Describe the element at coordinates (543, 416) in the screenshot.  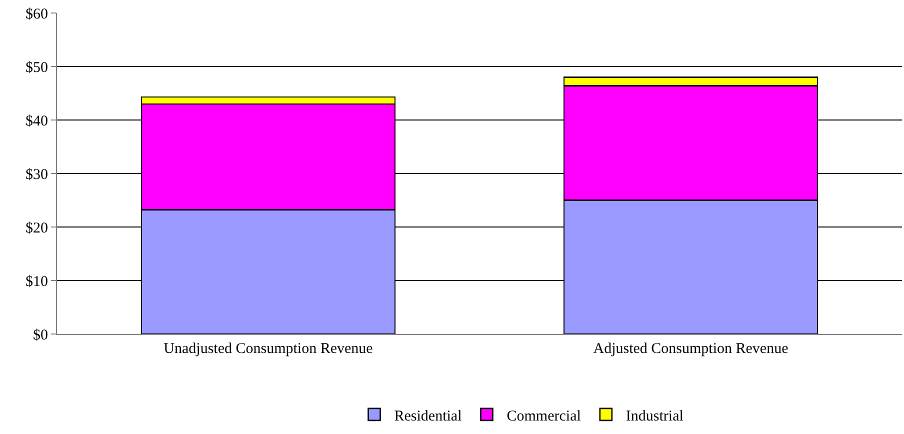
I see `legend-label: Commercial` at that location.